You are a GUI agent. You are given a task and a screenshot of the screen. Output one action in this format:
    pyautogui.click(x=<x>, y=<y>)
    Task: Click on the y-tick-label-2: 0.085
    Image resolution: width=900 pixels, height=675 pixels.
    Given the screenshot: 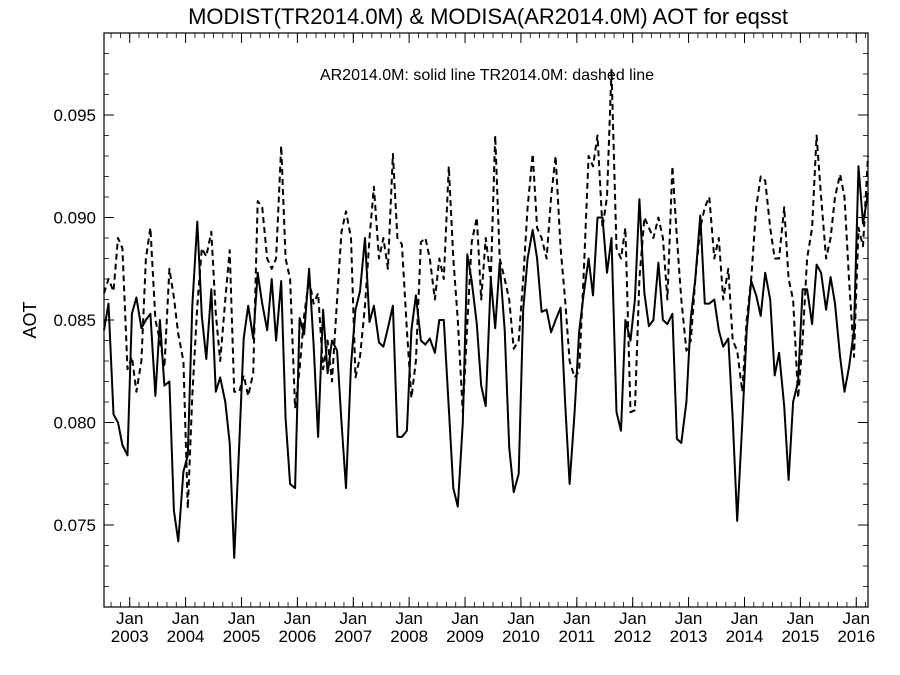 What is the action you would take?
    pyautogui.click(x=74, y=320)
    